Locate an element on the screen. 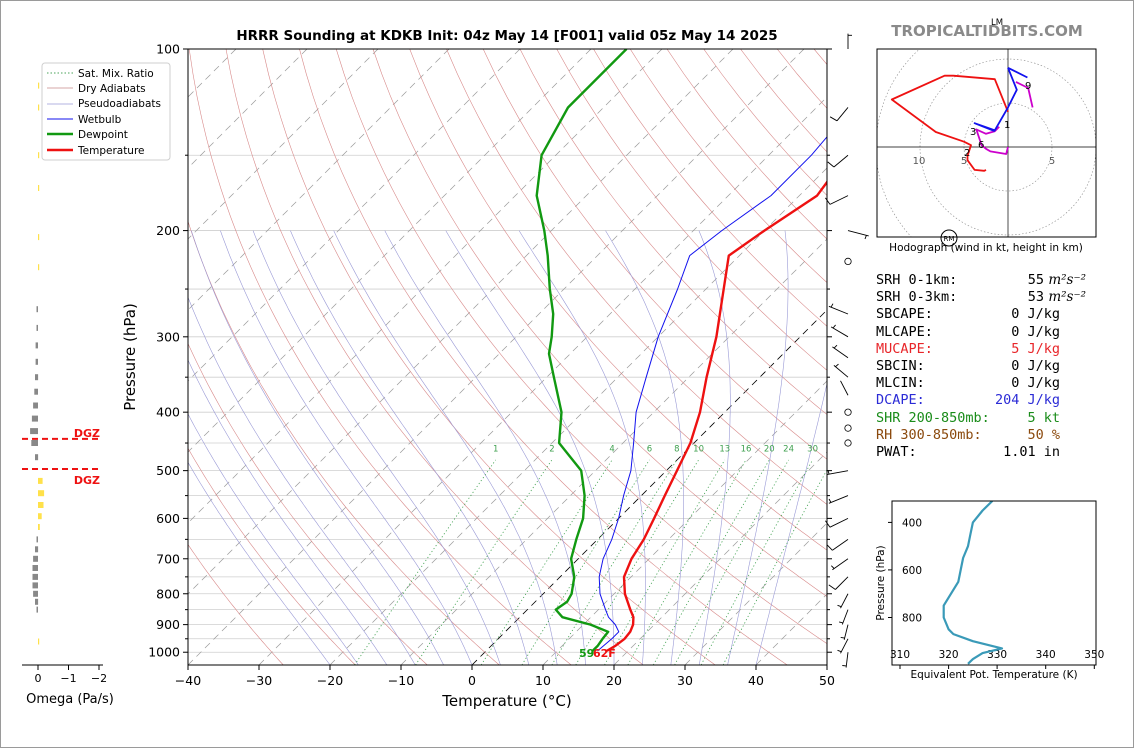 The height and width of the screenshot is (748, 1134). mixing-ratio-label: 1 is located at coordinates (495, 450).